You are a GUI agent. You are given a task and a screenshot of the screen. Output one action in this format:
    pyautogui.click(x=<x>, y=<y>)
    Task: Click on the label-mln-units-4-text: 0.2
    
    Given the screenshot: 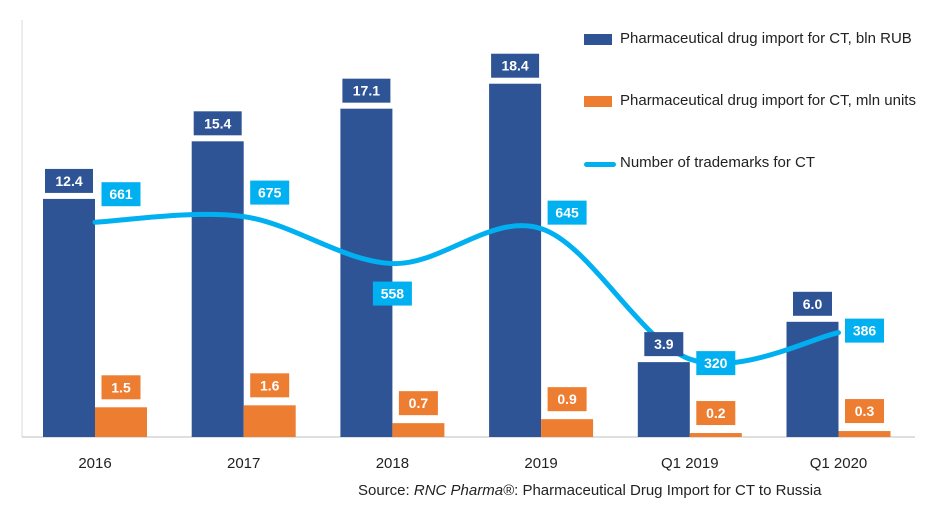 What is the action you would take?
    pyautogui.click(x=716, y=413)
    